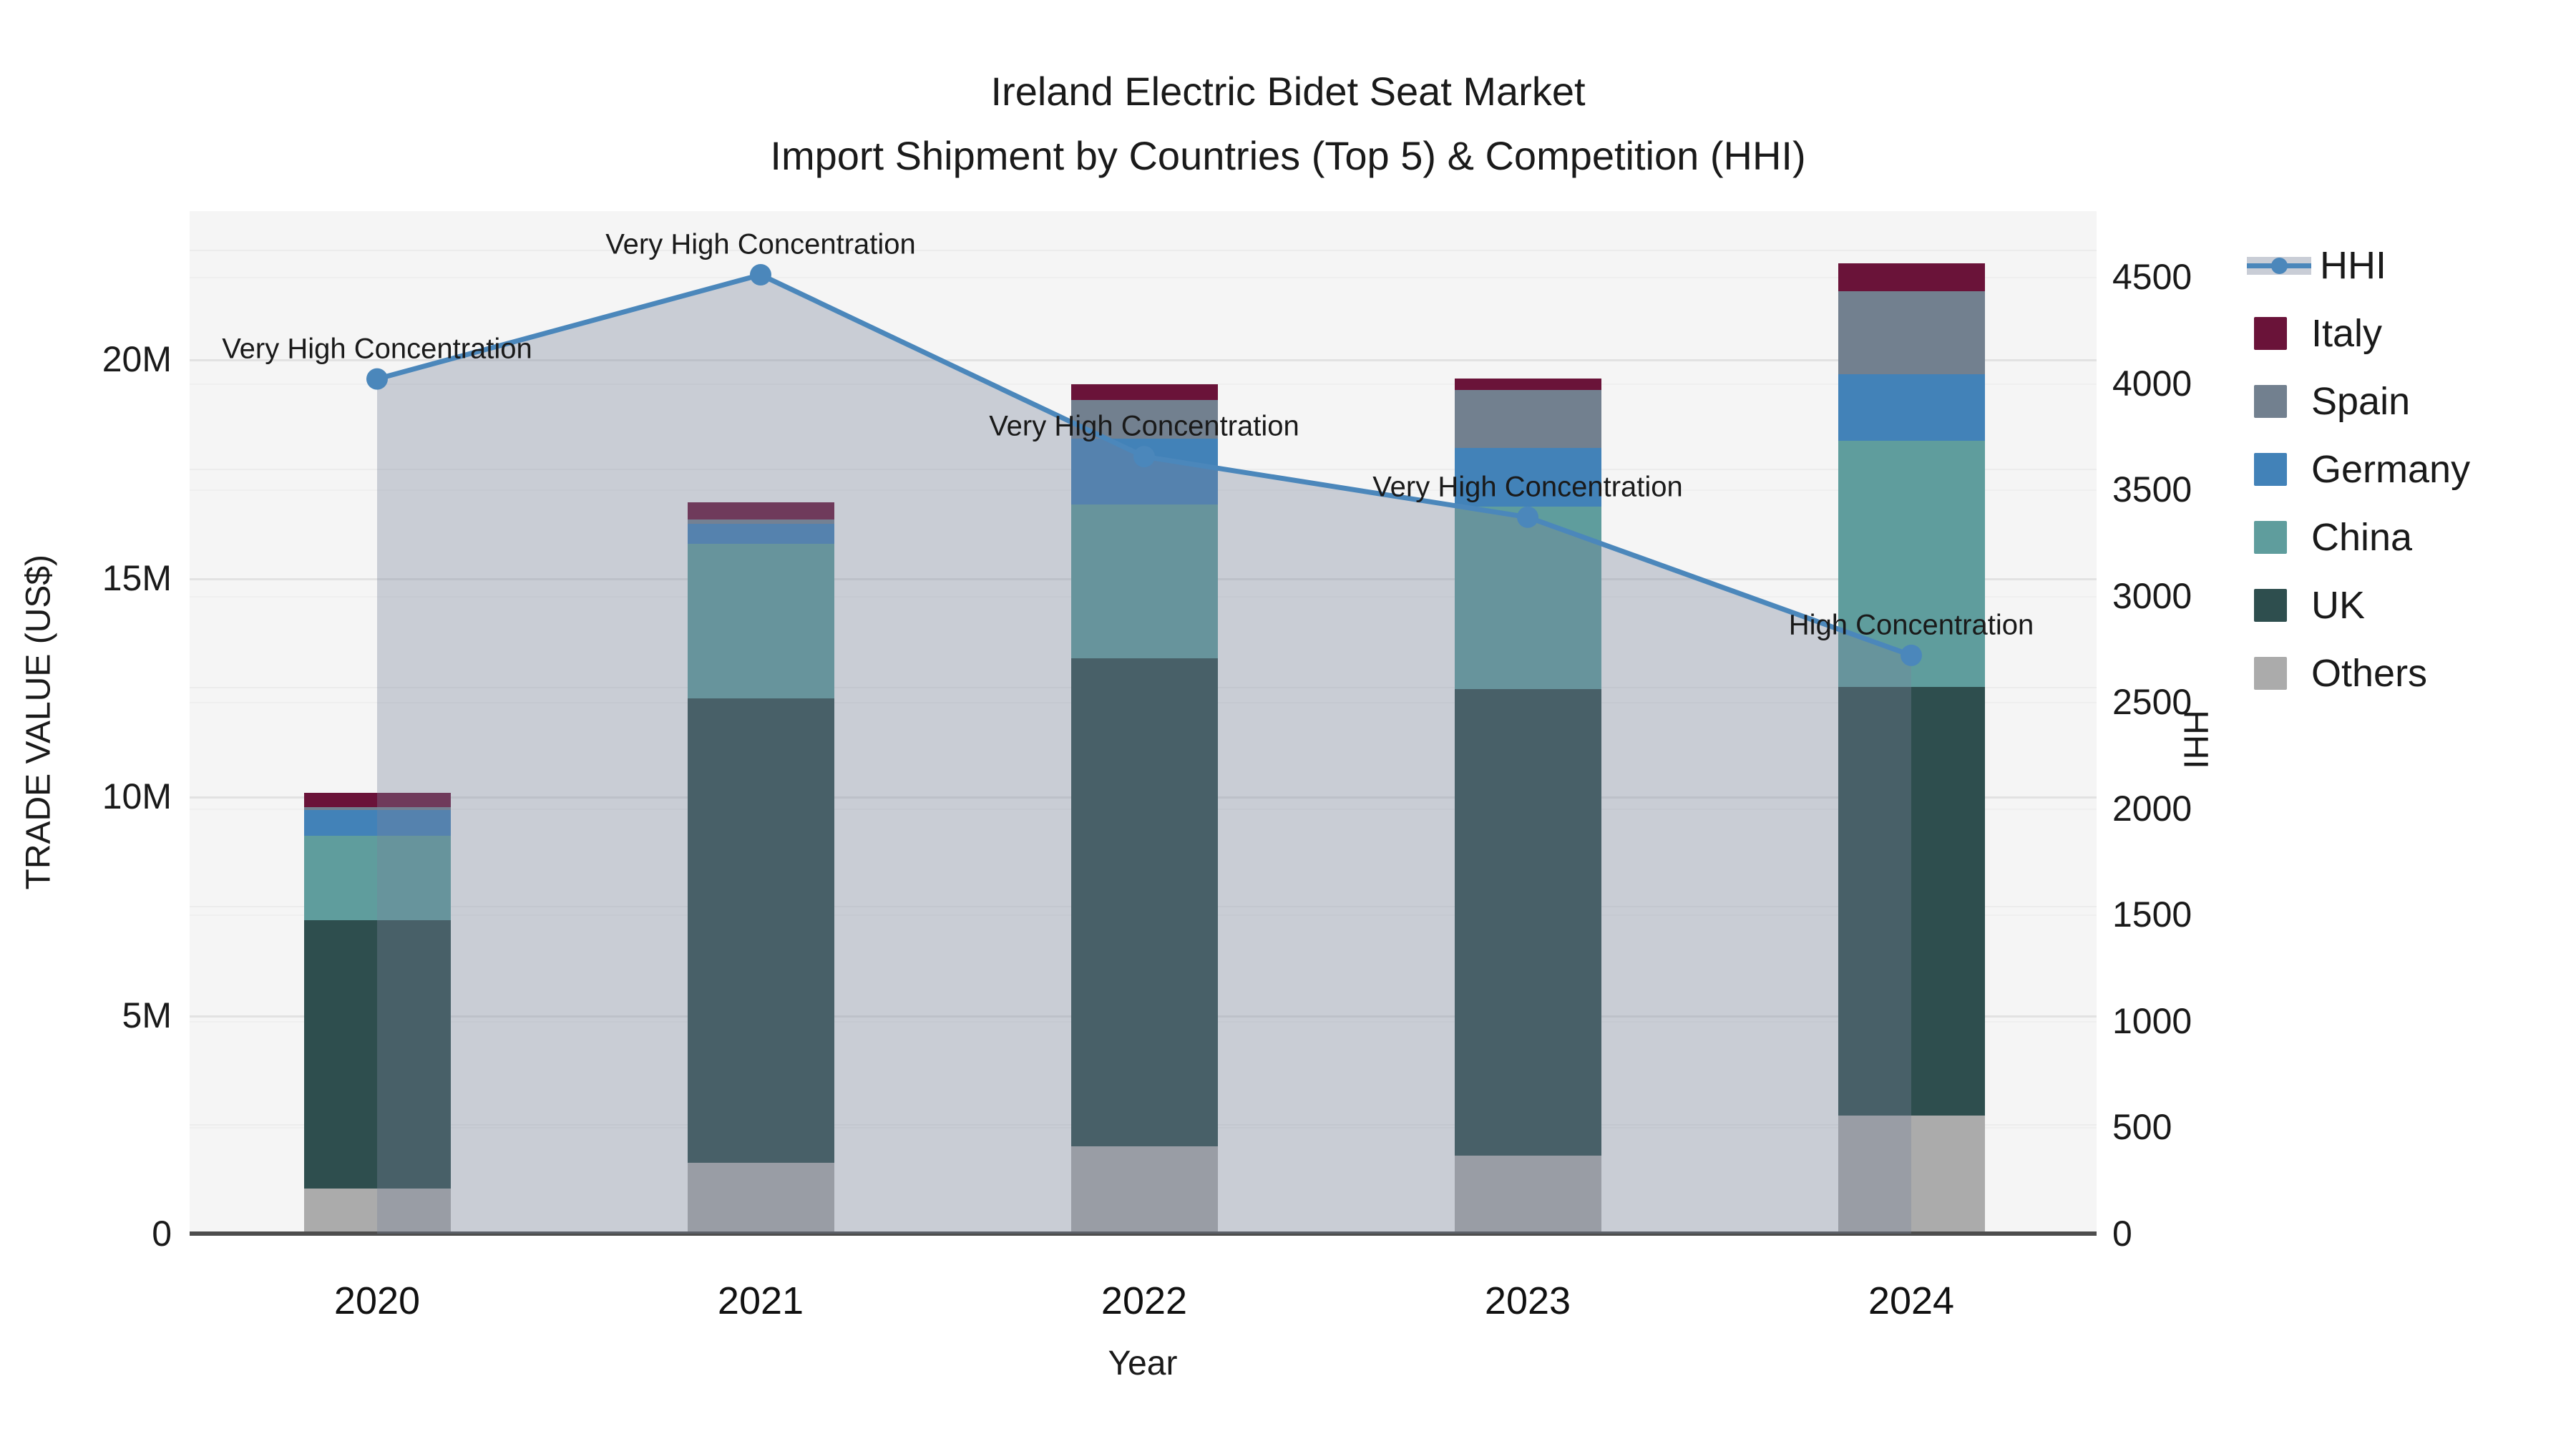 The image size is (2576, 1449). What do you see at coordinates (1144, 1190) in the screenshot?
I see `bar-2022-others` at bounding box center [1144, 1190].